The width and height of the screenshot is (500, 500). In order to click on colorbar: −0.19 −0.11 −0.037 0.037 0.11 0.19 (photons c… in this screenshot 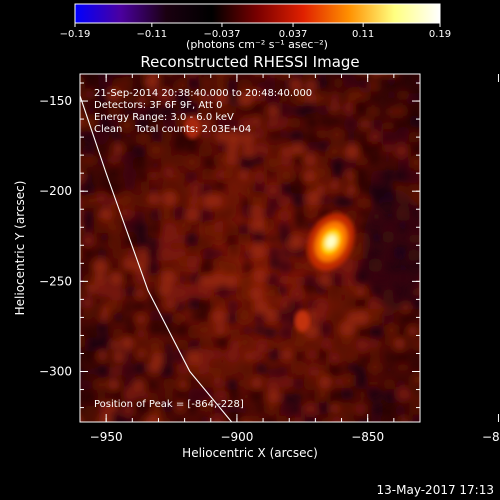, I will do `click(255, 27)`.